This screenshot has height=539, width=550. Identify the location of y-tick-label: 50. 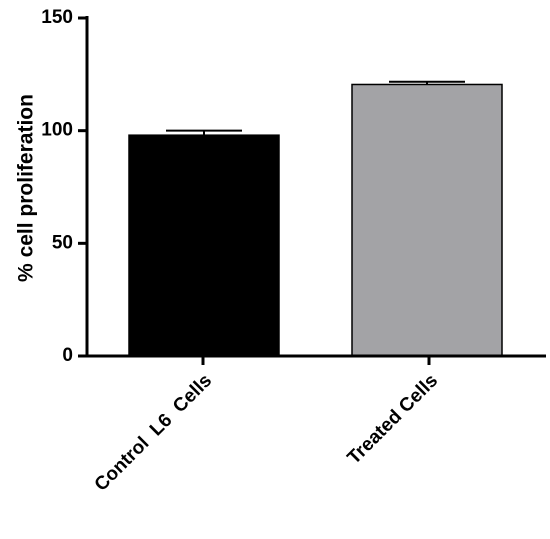
(62, 242).